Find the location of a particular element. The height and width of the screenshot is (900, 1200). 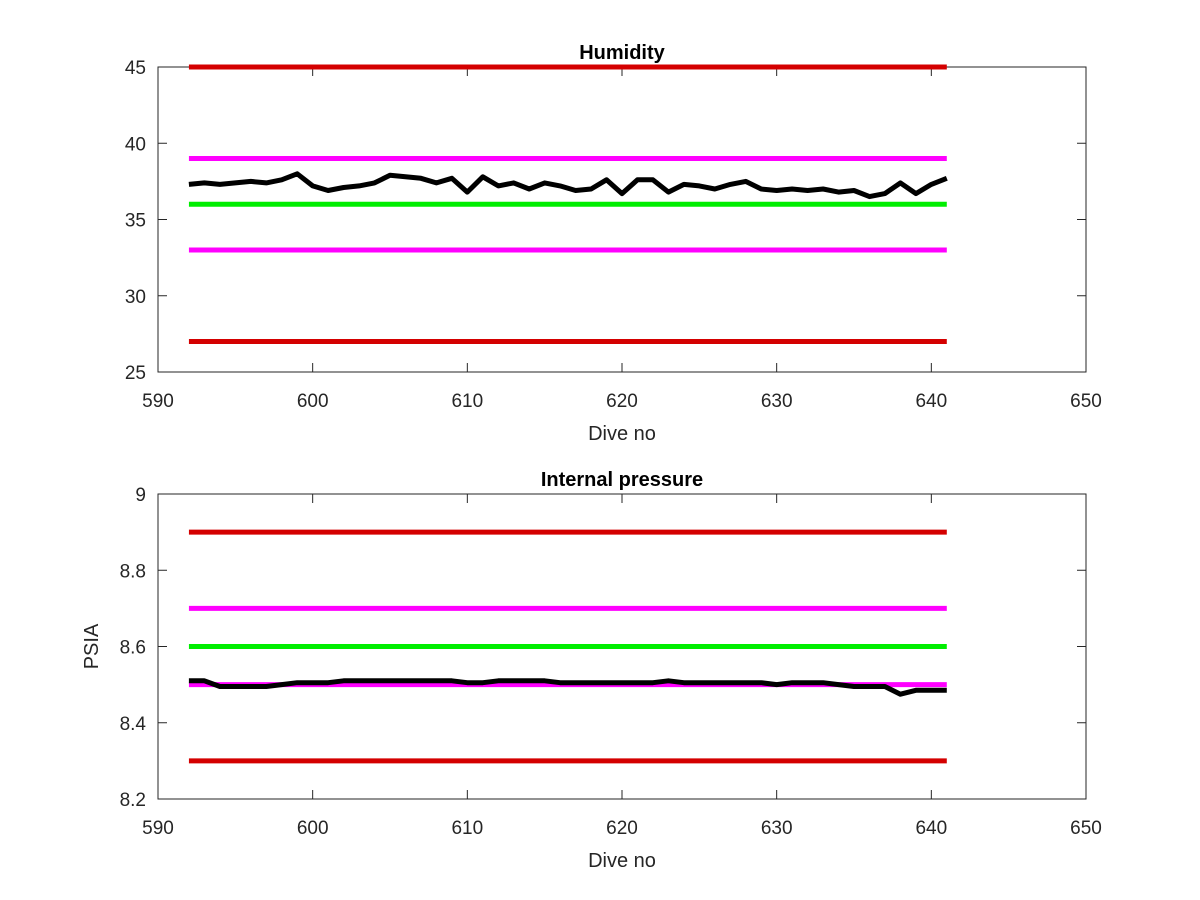

plot-1-y-tick-label: 8.8 is located at coordinates (133, 571).